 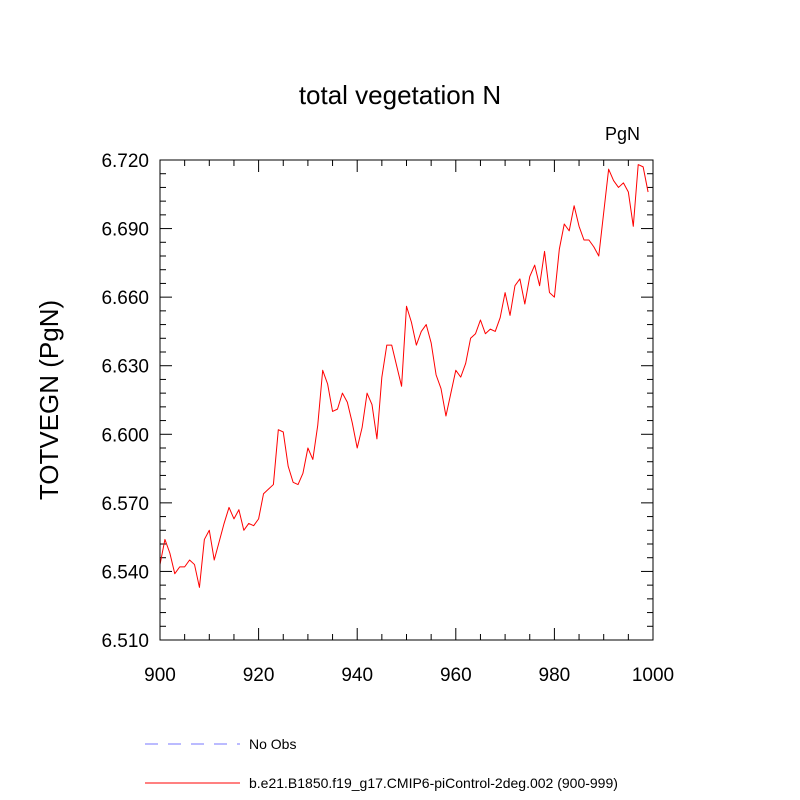 I want to click on legend-label-no-obs: No Obs, so click(x=272, y=744).